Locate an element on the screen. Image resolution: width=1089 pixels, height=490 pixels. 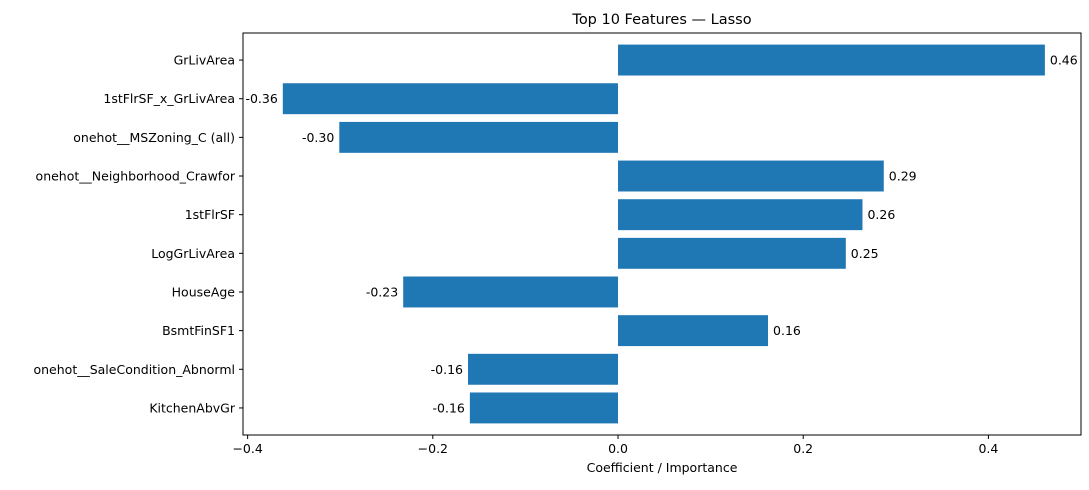
value-label: -0.36 is located at coordinates (261, 98).